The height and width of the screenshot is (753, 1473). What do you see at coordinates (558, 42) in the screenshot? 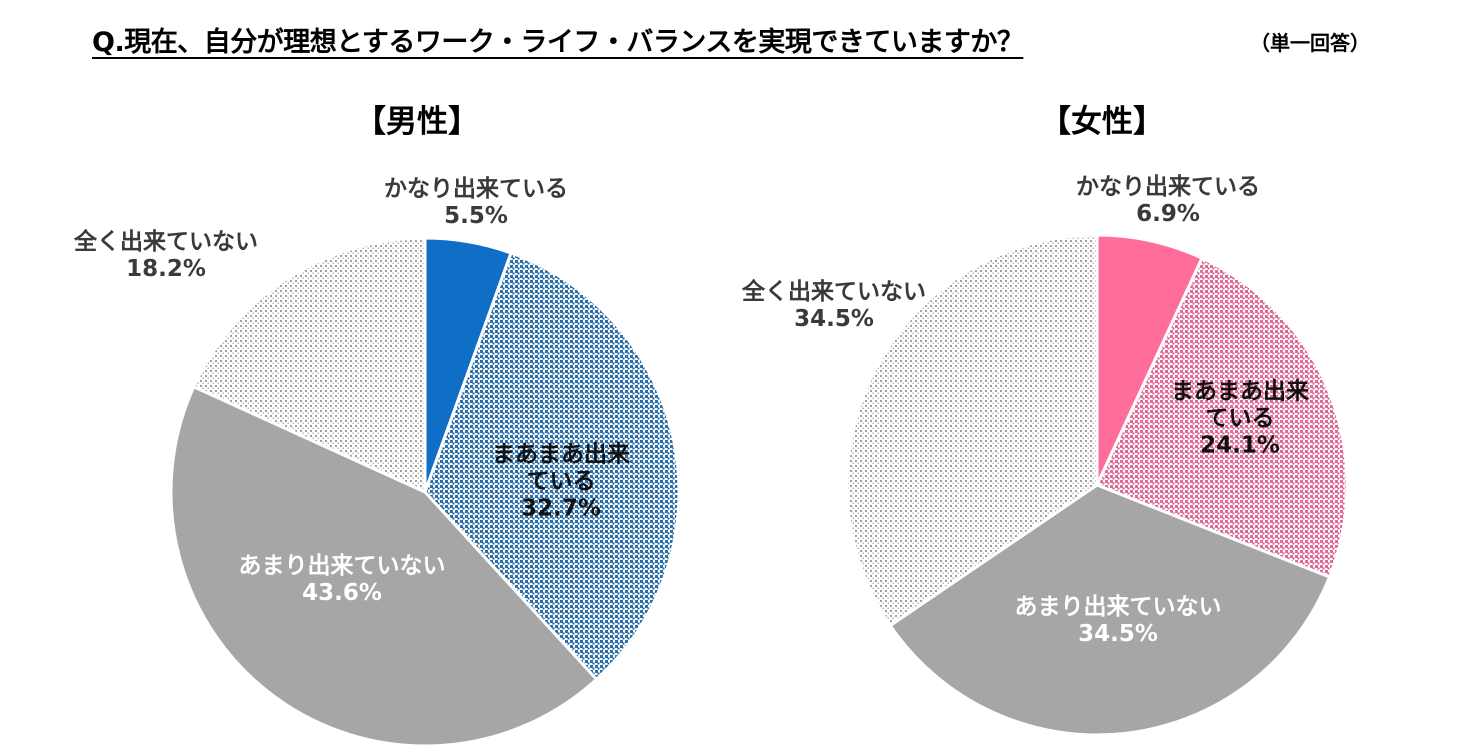
I see `question-title: Q.現在、自分が理想とするワーク・ライフ・バランスを実現できていますか？` at bounding box center [558, 42].